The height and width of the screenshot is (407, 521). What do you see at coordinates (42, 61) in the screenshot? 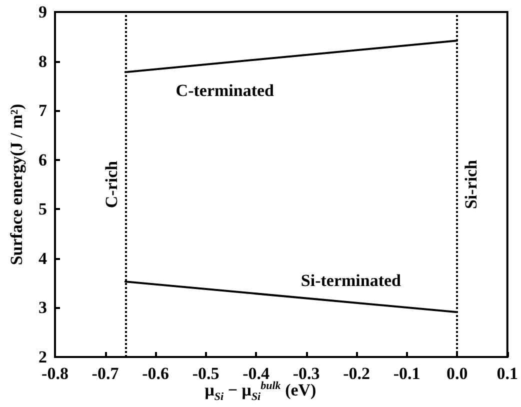
I see `y-tick-label: 8` at bounding box center [42, 61].